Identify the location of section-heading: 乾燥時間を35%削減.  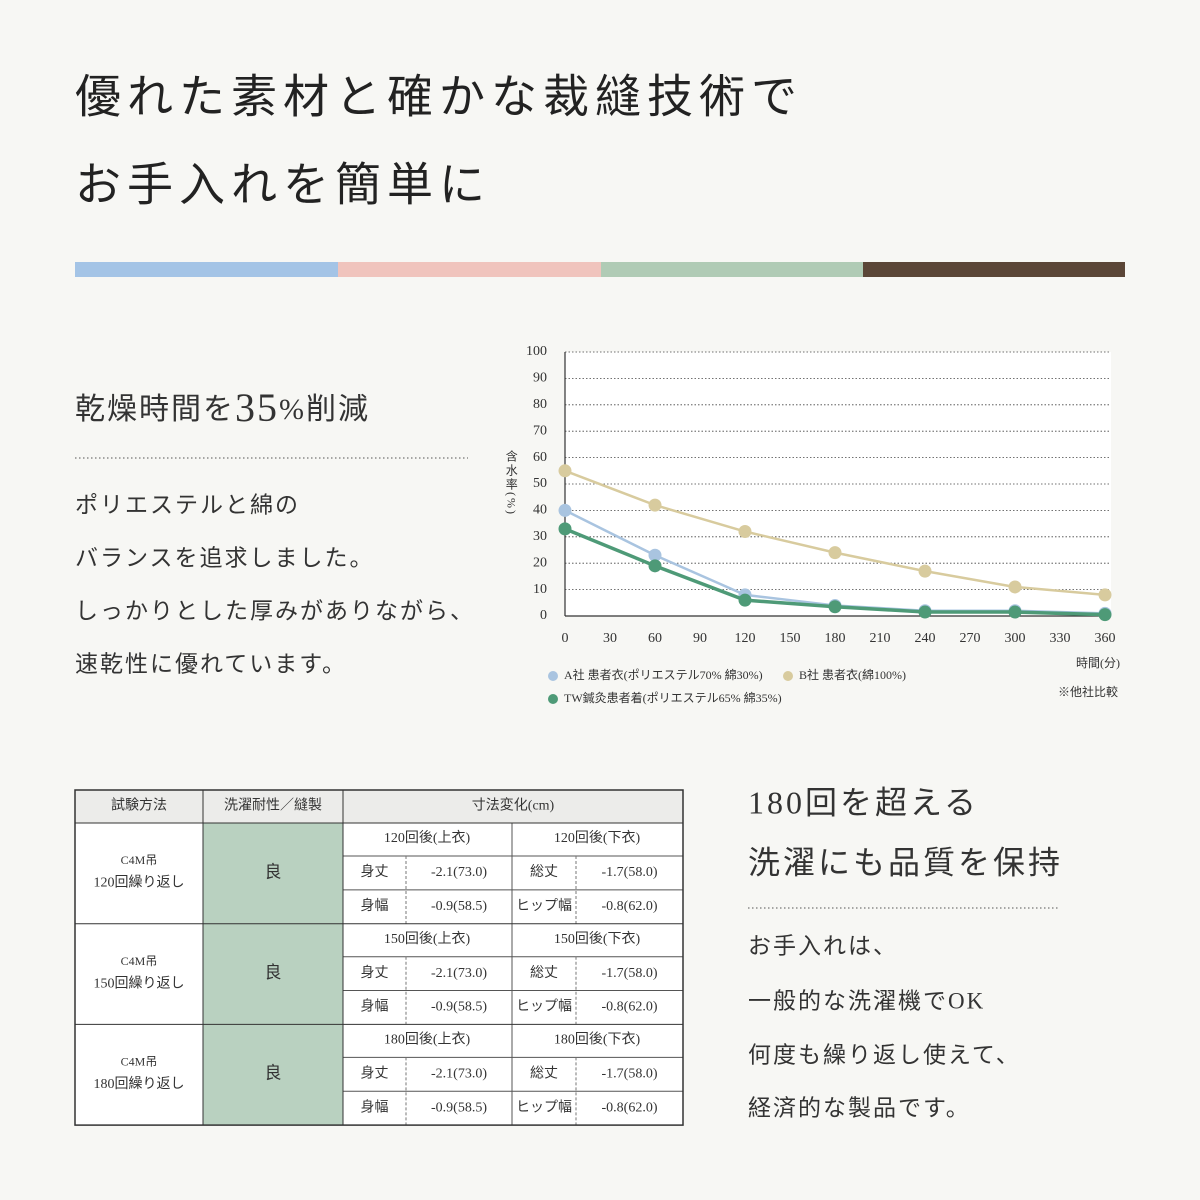
(222, 407).